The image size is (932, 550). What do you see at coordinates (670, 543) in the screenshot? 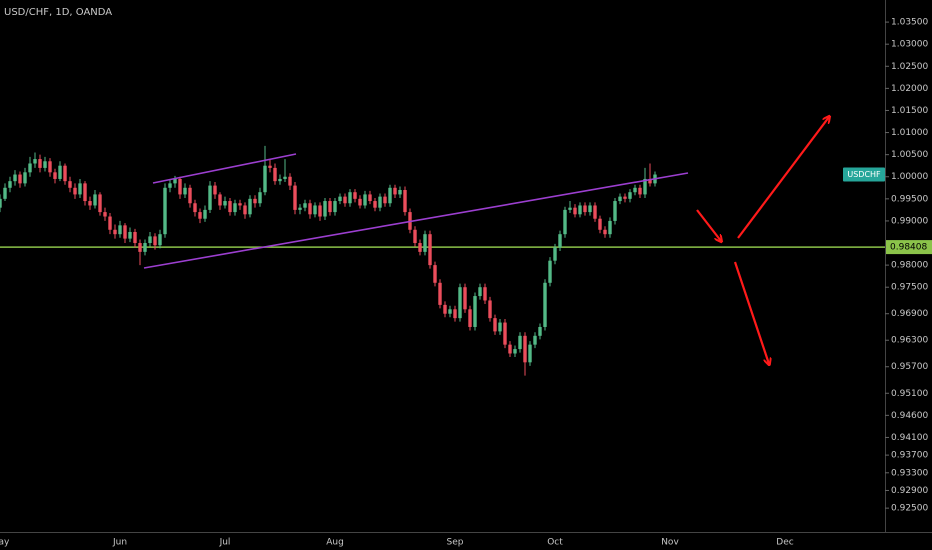
I see `x-tick-label: Nov` at bounding box center [670, 543].